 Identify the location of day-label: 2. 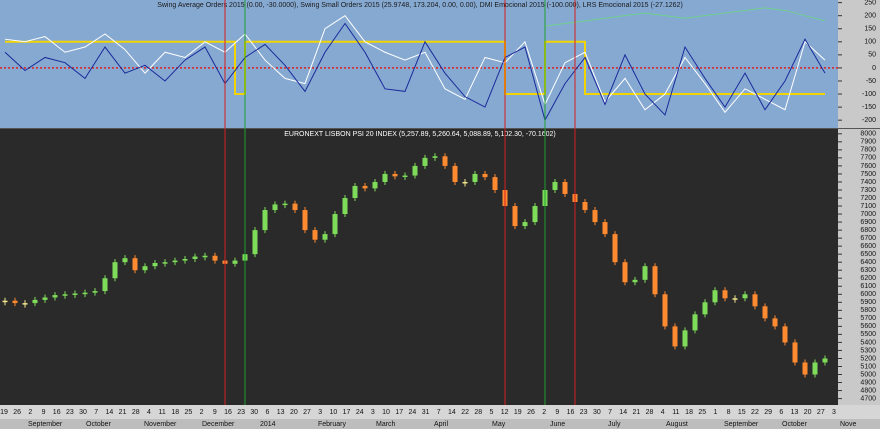
(544, 412).